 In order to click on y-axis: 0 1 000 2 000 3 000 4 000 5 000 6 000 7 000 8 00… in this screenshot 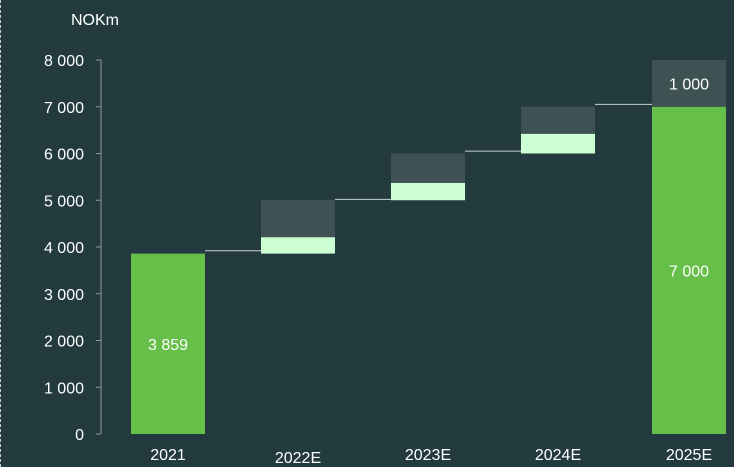, I will do `click(73, 248)`.